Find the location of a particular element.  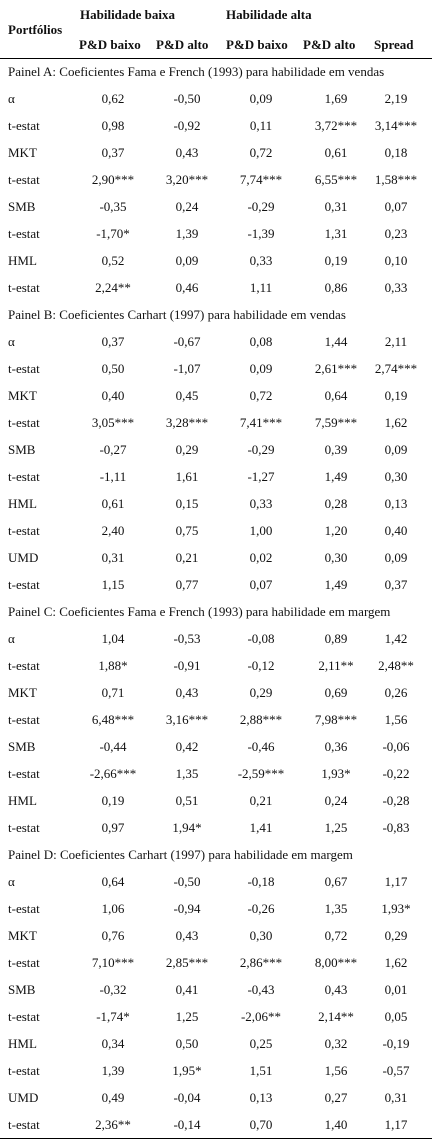

table-row: HML 0,19 0,51 0,21 0,24 -0,28 is located at coordinates (216, 806).